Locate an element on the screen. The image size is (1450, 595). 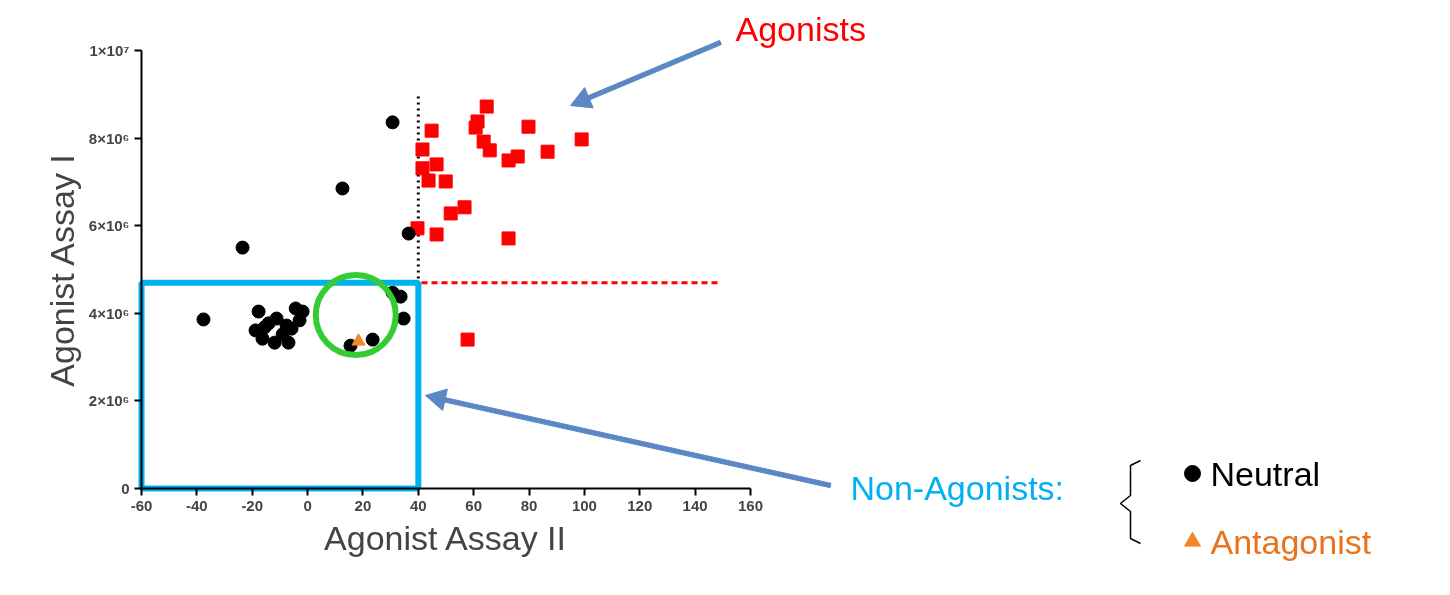
y-axis-title: Agonist Assay I is located at coordinates (61, 270).